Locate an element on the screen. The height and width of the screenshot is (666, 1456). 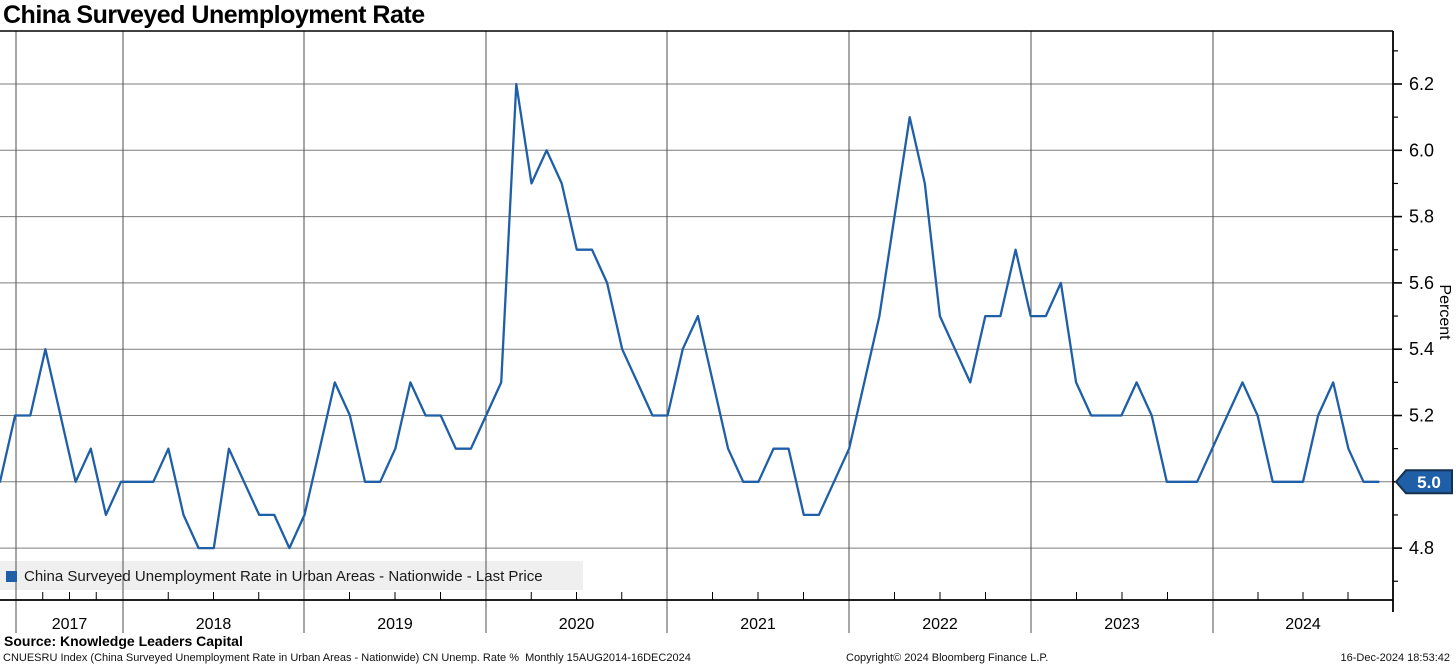
x-year-label: 2022 is located at coordinates (940, 624).